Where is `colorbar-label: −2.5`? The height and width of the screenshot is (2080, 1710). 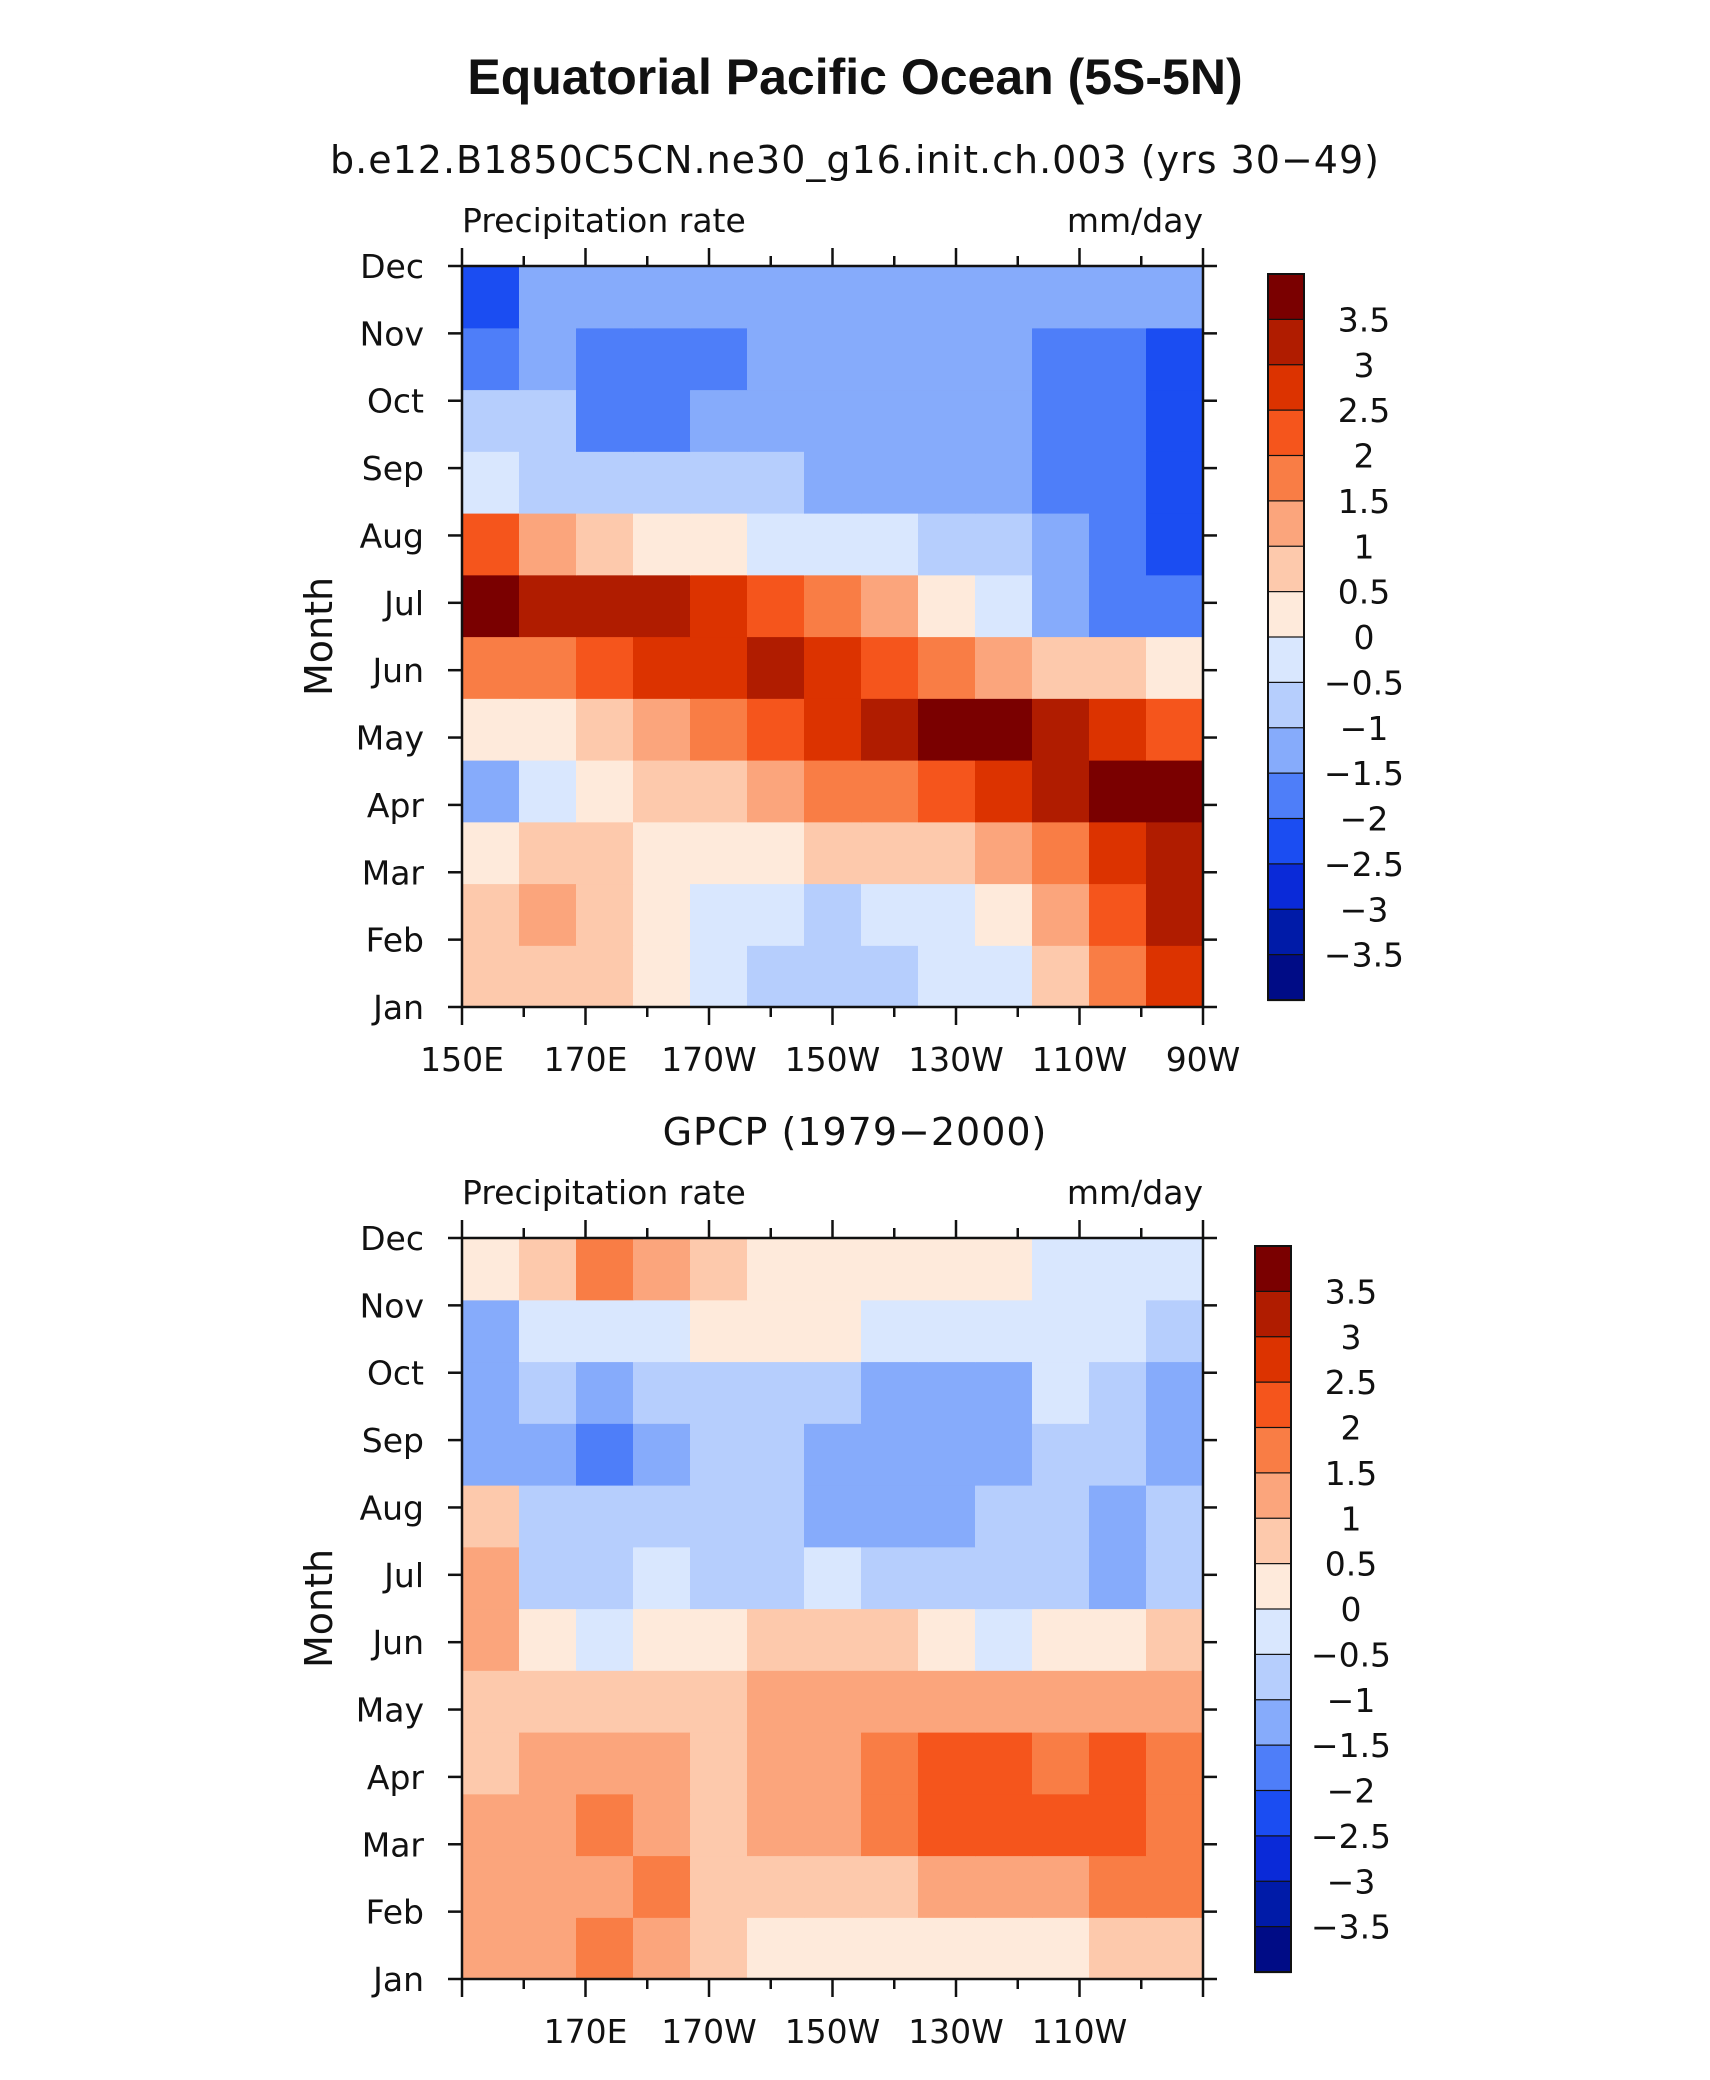 colorbar-label: −2.5 is located at coordinates (1351, 1836).